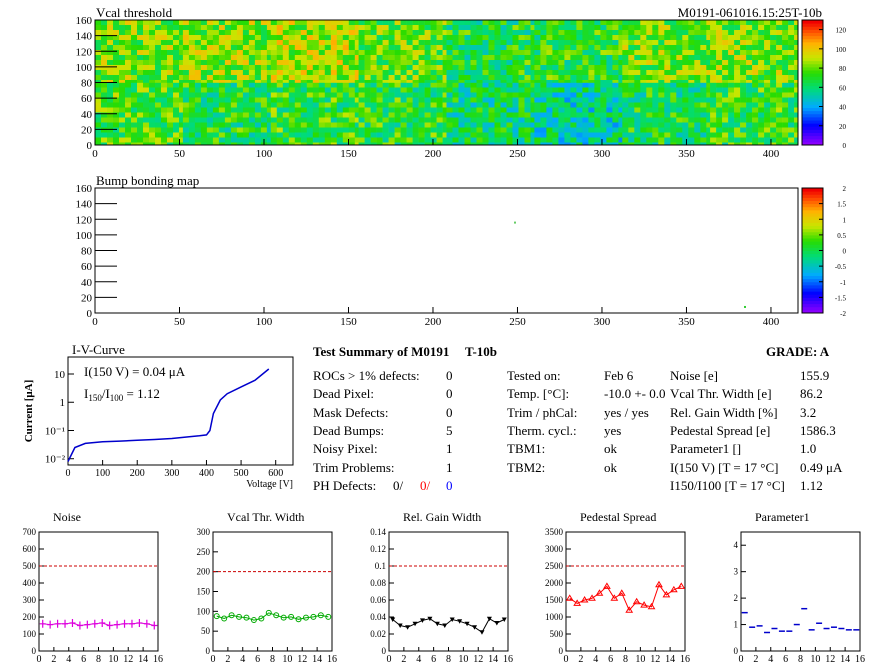 This screenshot has width=896, height=672. Describe the element at coordinates (30, 617) in the screenshot. I see `small-y-tick-label: 200` at that location.